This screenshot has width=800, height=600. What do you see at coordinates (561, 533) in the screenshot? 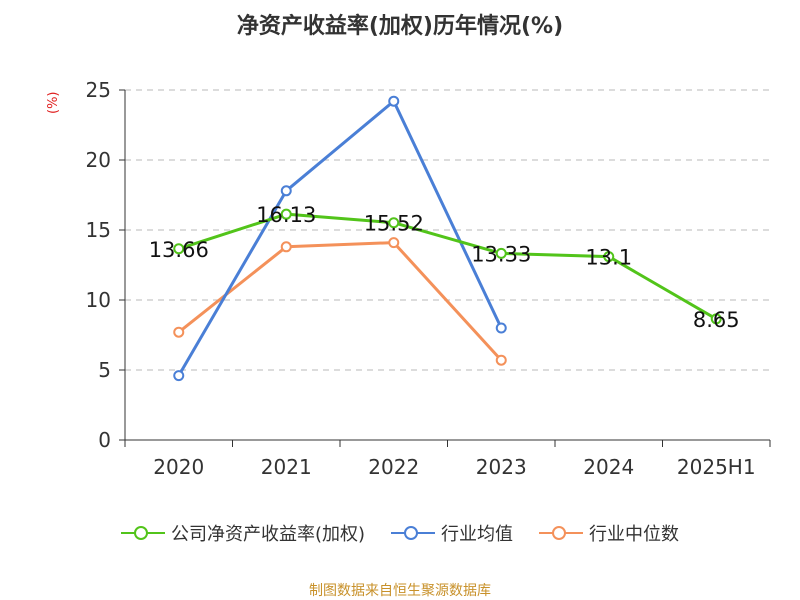
I see `legend-marker-industry-median` at bounding box center [561, 533].